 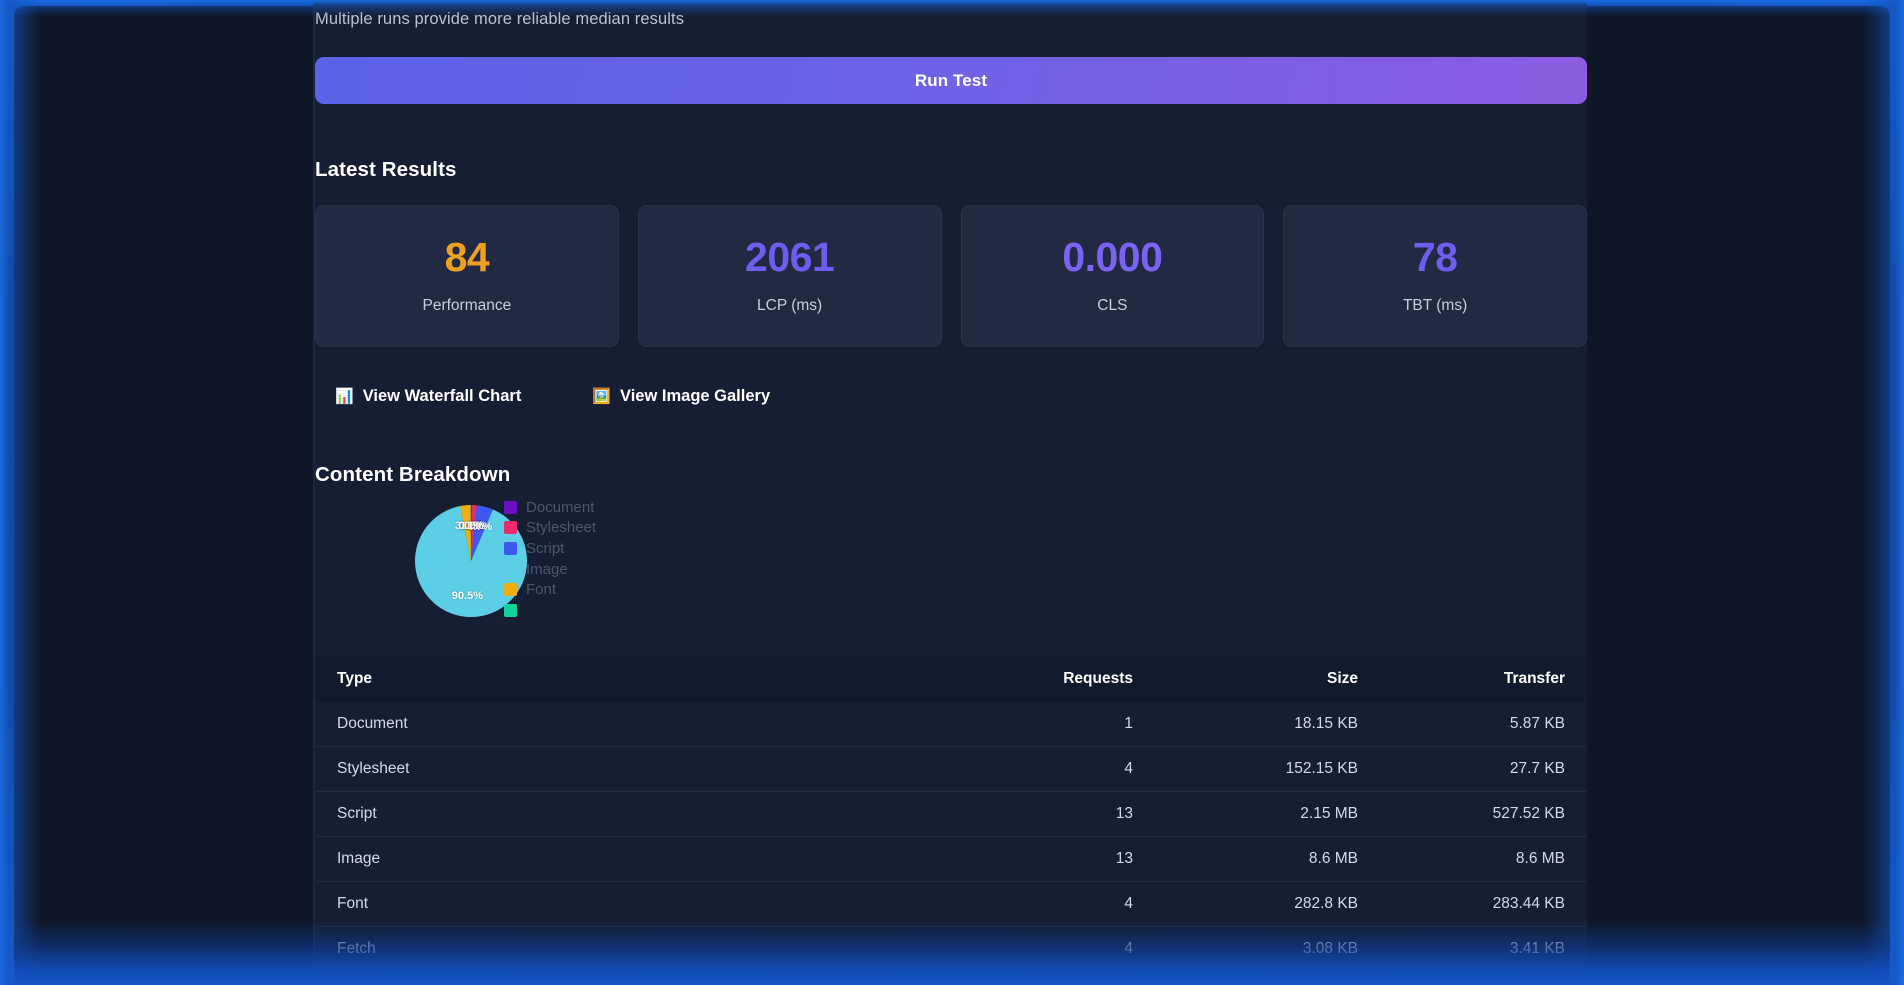 I want to click on metric-value-lcp: 2061, so click(x=790, y=257).